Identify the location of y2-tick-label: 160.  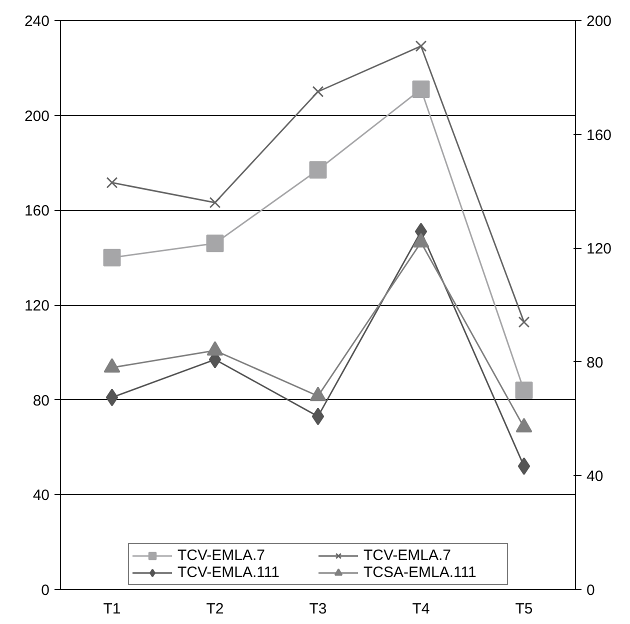
(599, 135).